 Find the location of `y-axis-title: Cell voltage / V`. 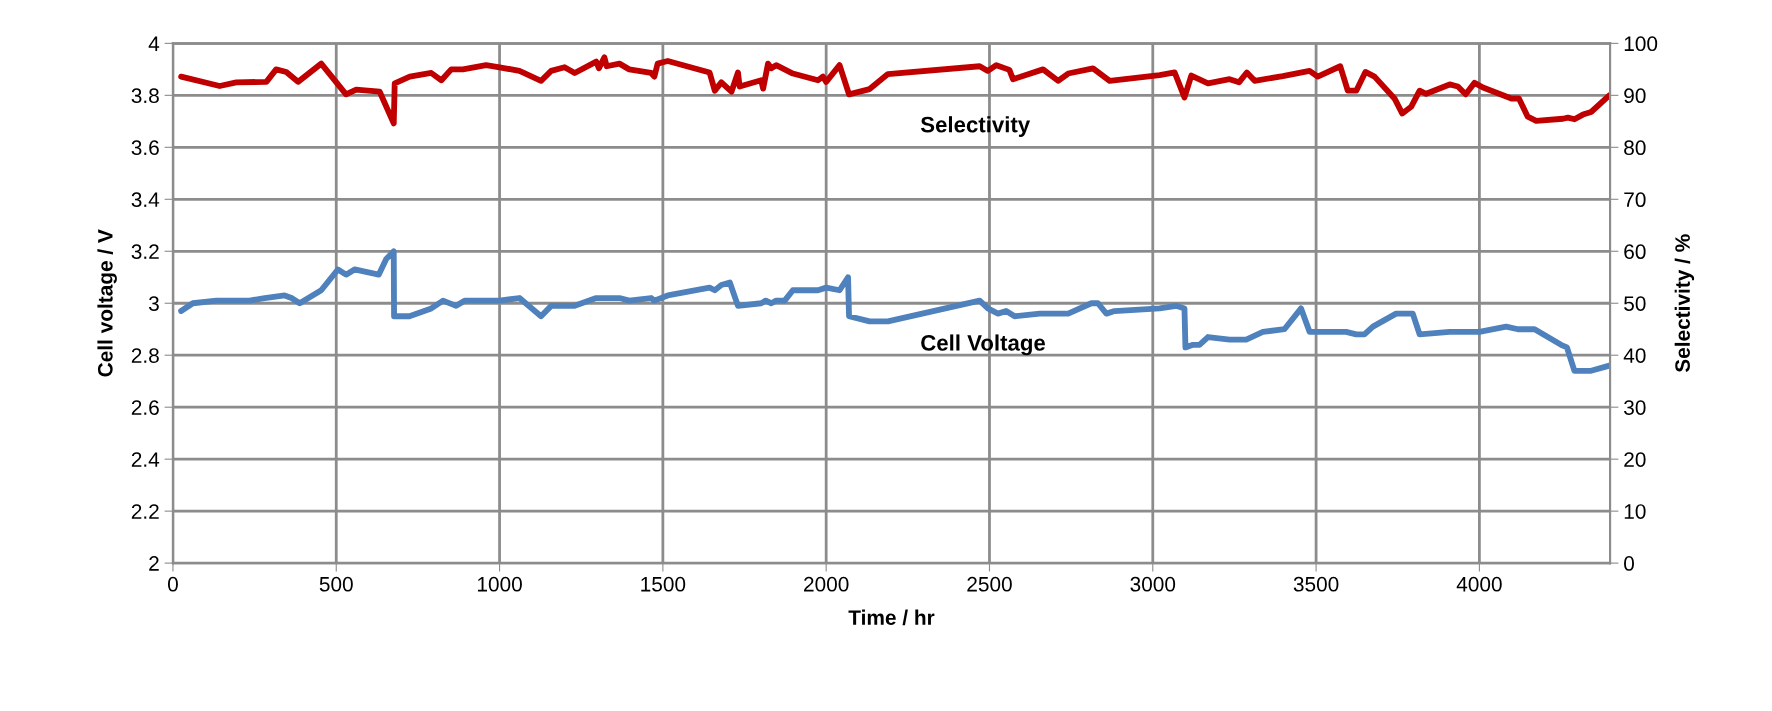

y-axis-title: Cell voltage / V is located at coordinates (107, 303).